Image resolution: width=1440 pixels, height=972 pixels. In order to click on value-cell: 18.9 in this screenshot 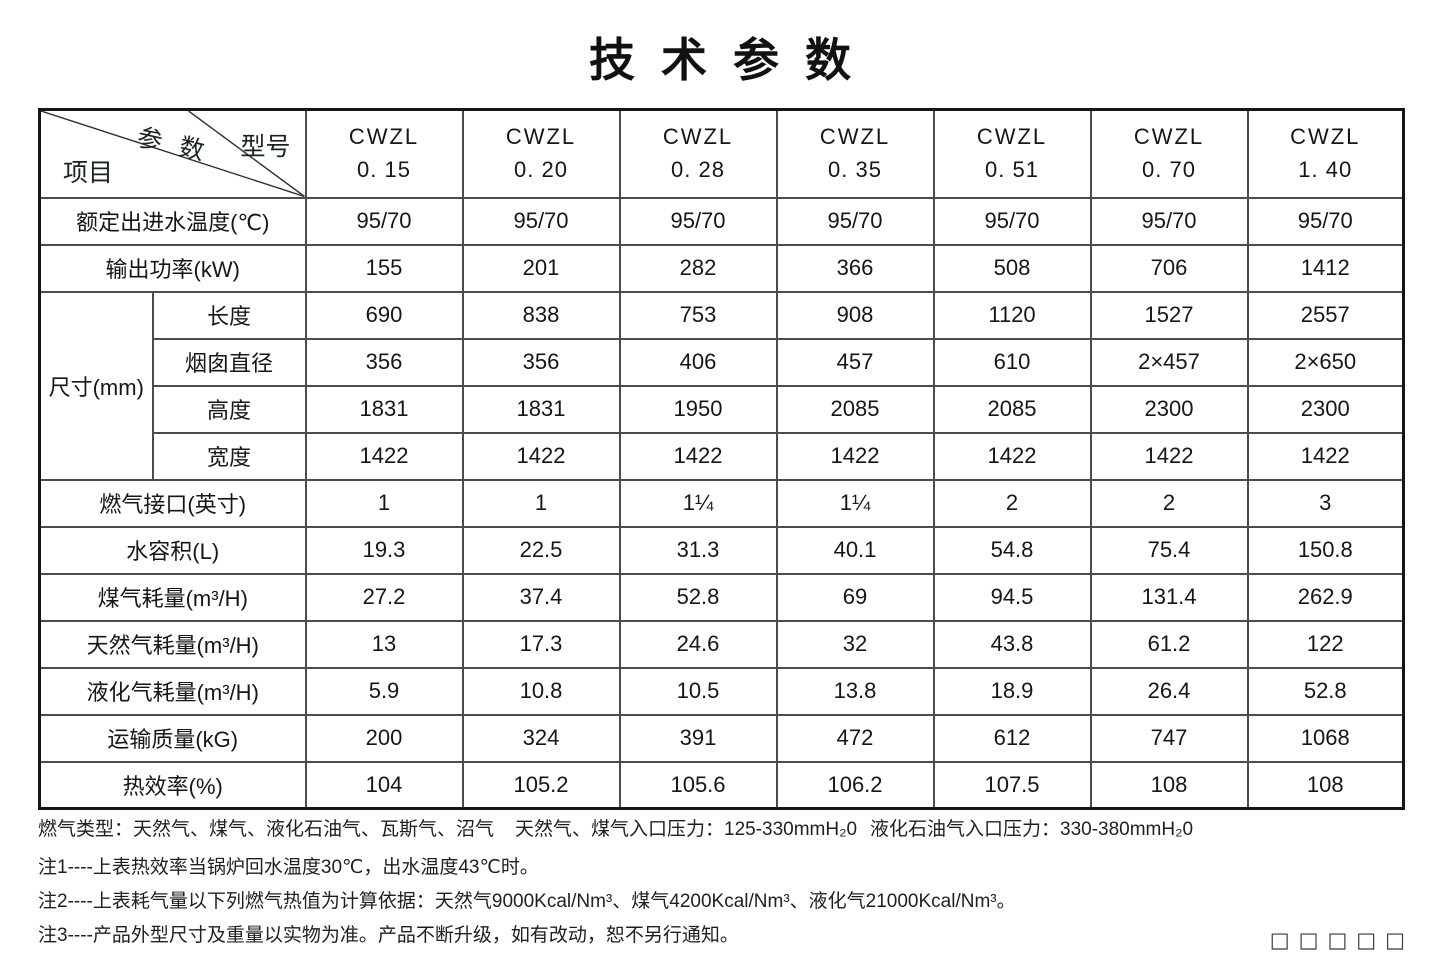, I will do `click(1012, 691)`.